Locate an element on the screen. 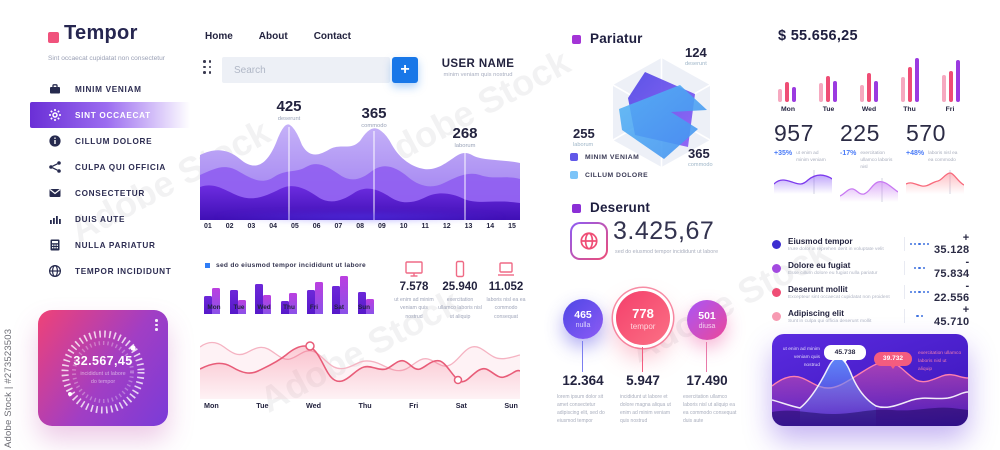 The width and height of the screenshot is (1000, 450). weekly-bar-chart is located at coordinates (289, 295).